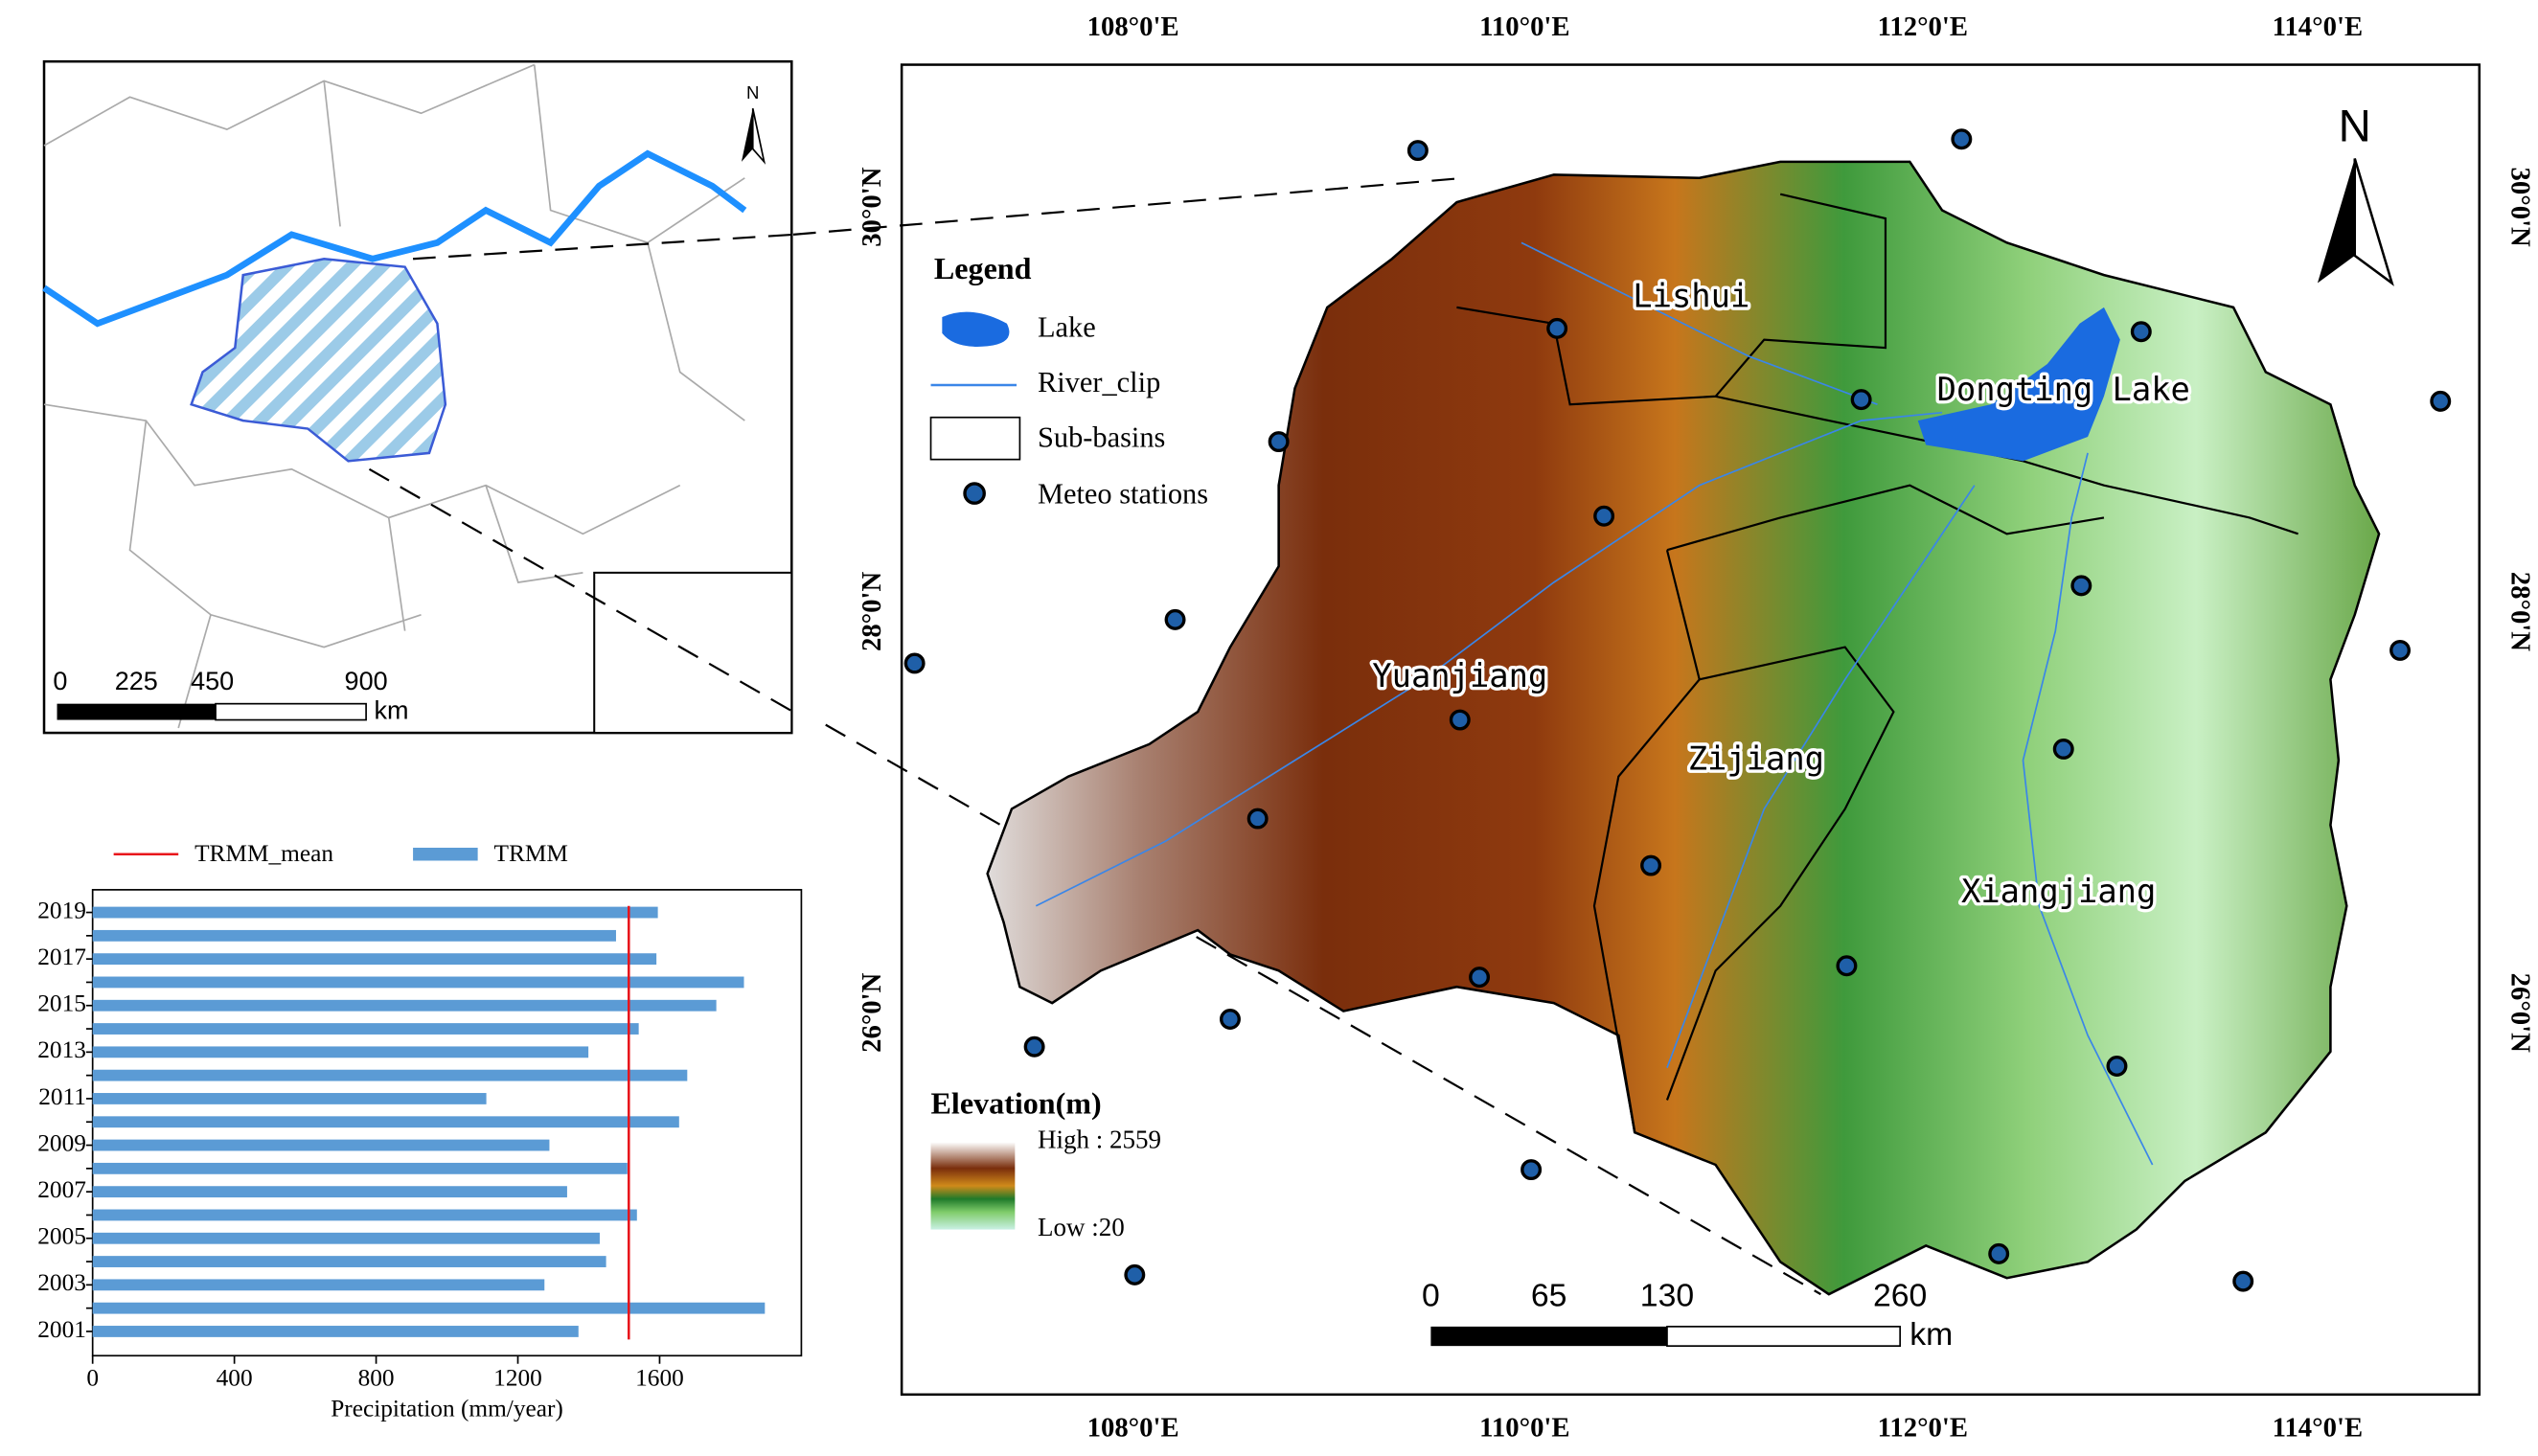 Image resolution: width=2538 pixels, height=1456 pixels. I want to click on basin-label: Lishui, so click(1691, 296).